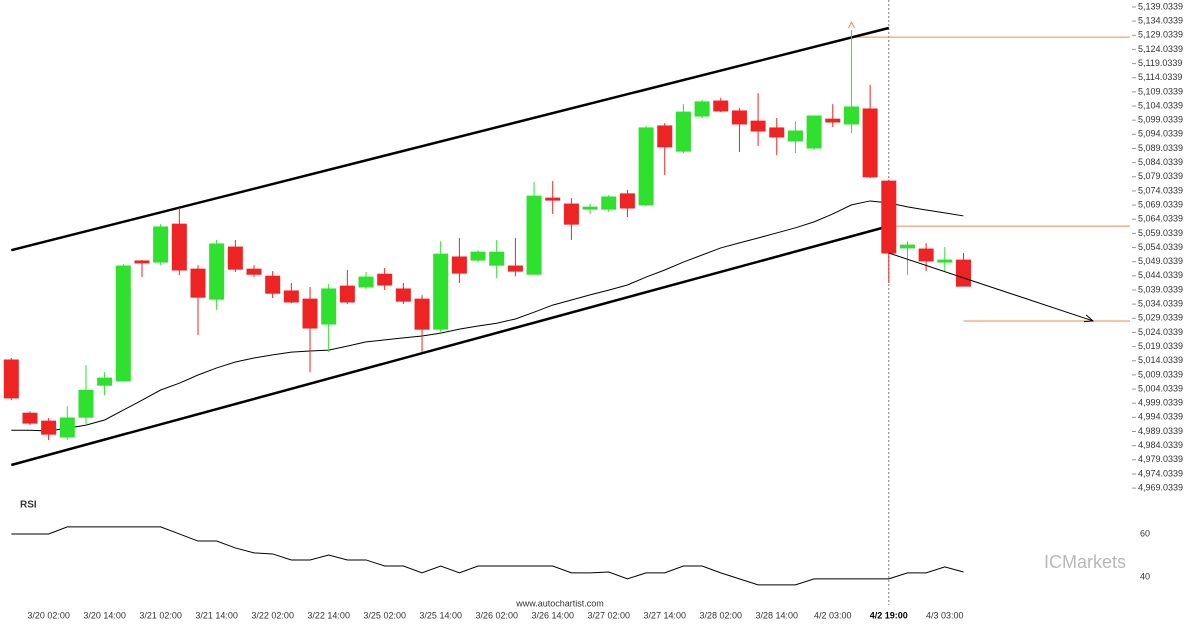 This screenshot has width=1200, height=630. What do you see at coordinates (1160, 445) in the screenshot?
I see `y-tick-label: 4,984.0339` at bounding box center [1160, 445].